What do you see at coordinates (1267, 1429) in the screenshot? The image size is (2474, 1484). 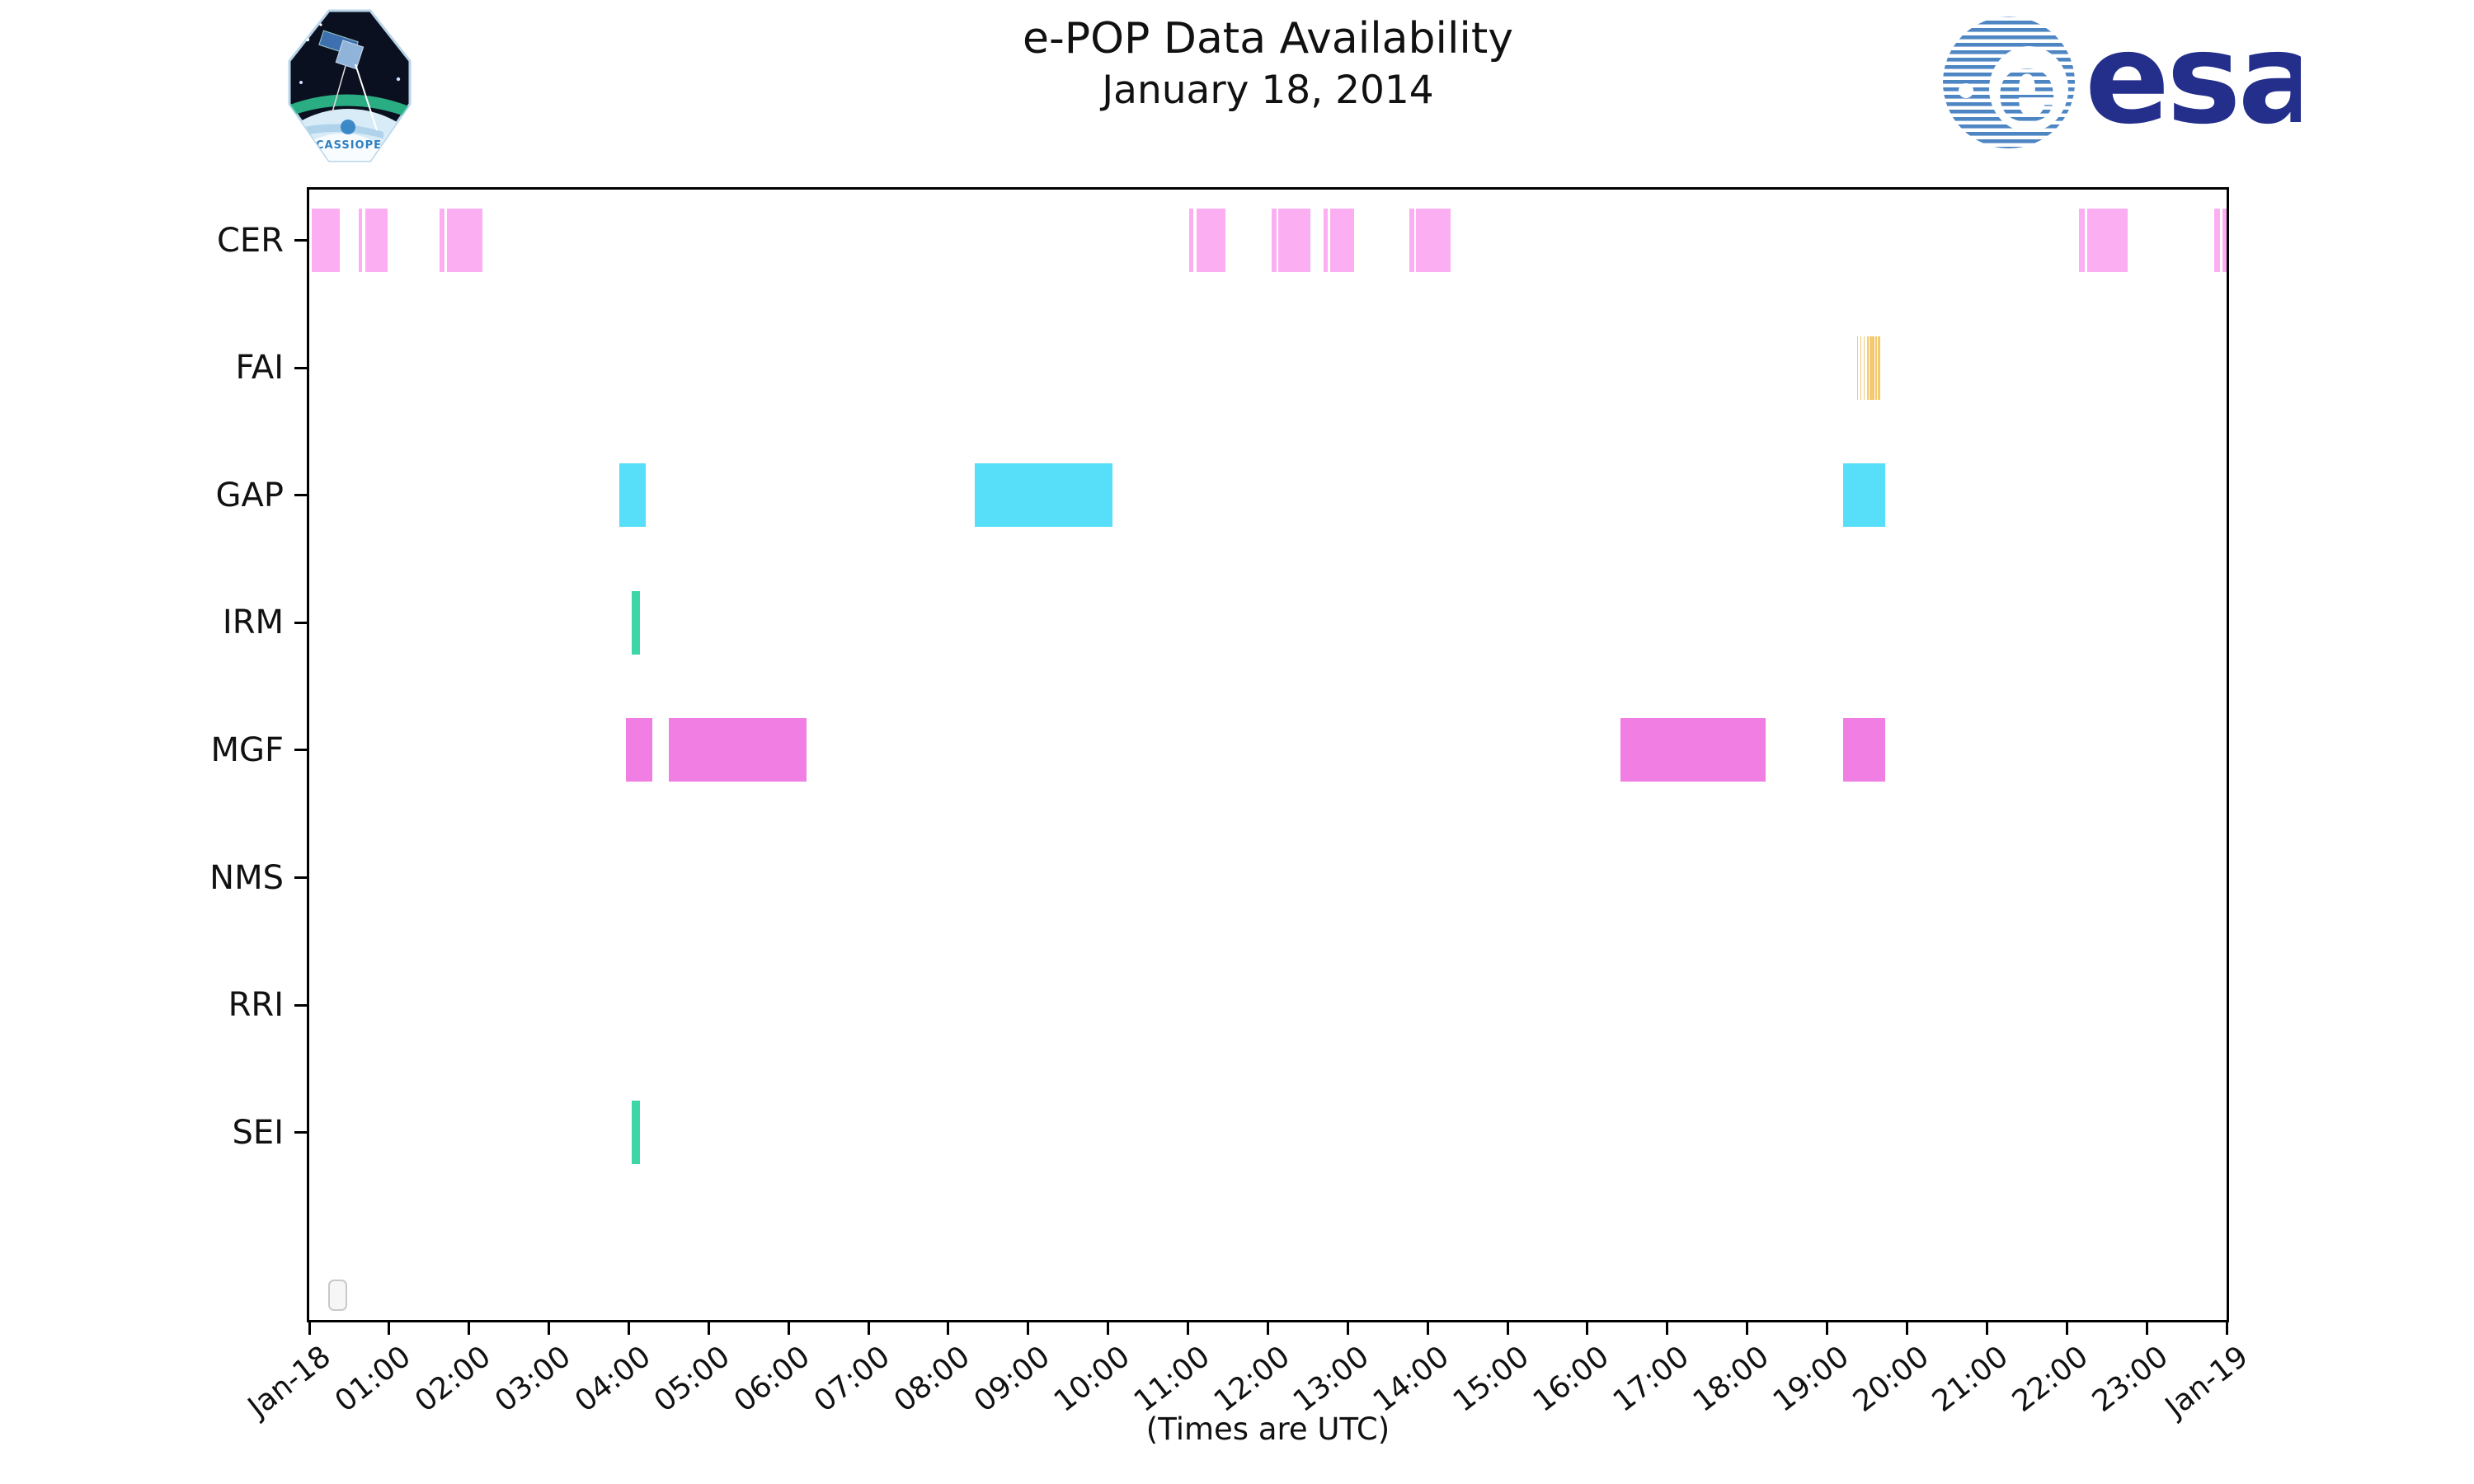 I see `x-axis-caption: (Times are UTC)` at bounding box center [1267, 1429].